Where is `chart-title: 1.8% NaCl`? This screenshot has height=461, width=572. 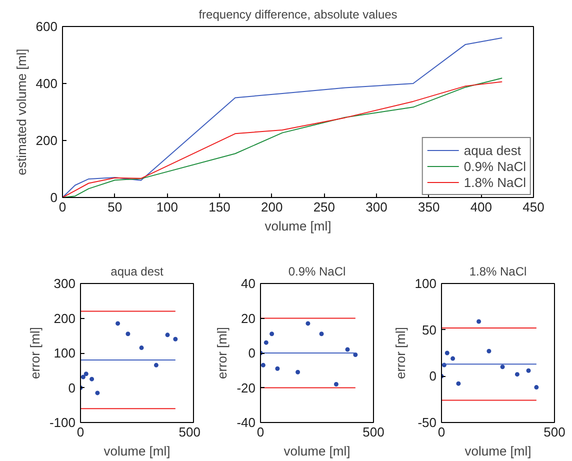 chart-title: 1.8% NaCl is located at coordinates (498, 271).